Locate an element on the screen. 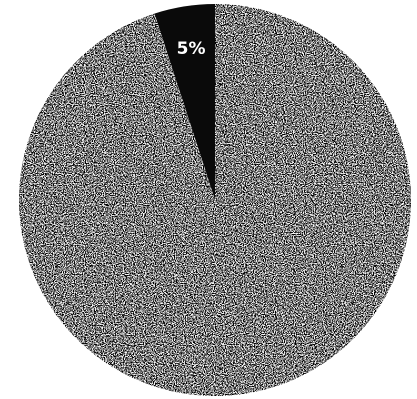  pie-slice-0-fill is located at coordinates (184, 102).